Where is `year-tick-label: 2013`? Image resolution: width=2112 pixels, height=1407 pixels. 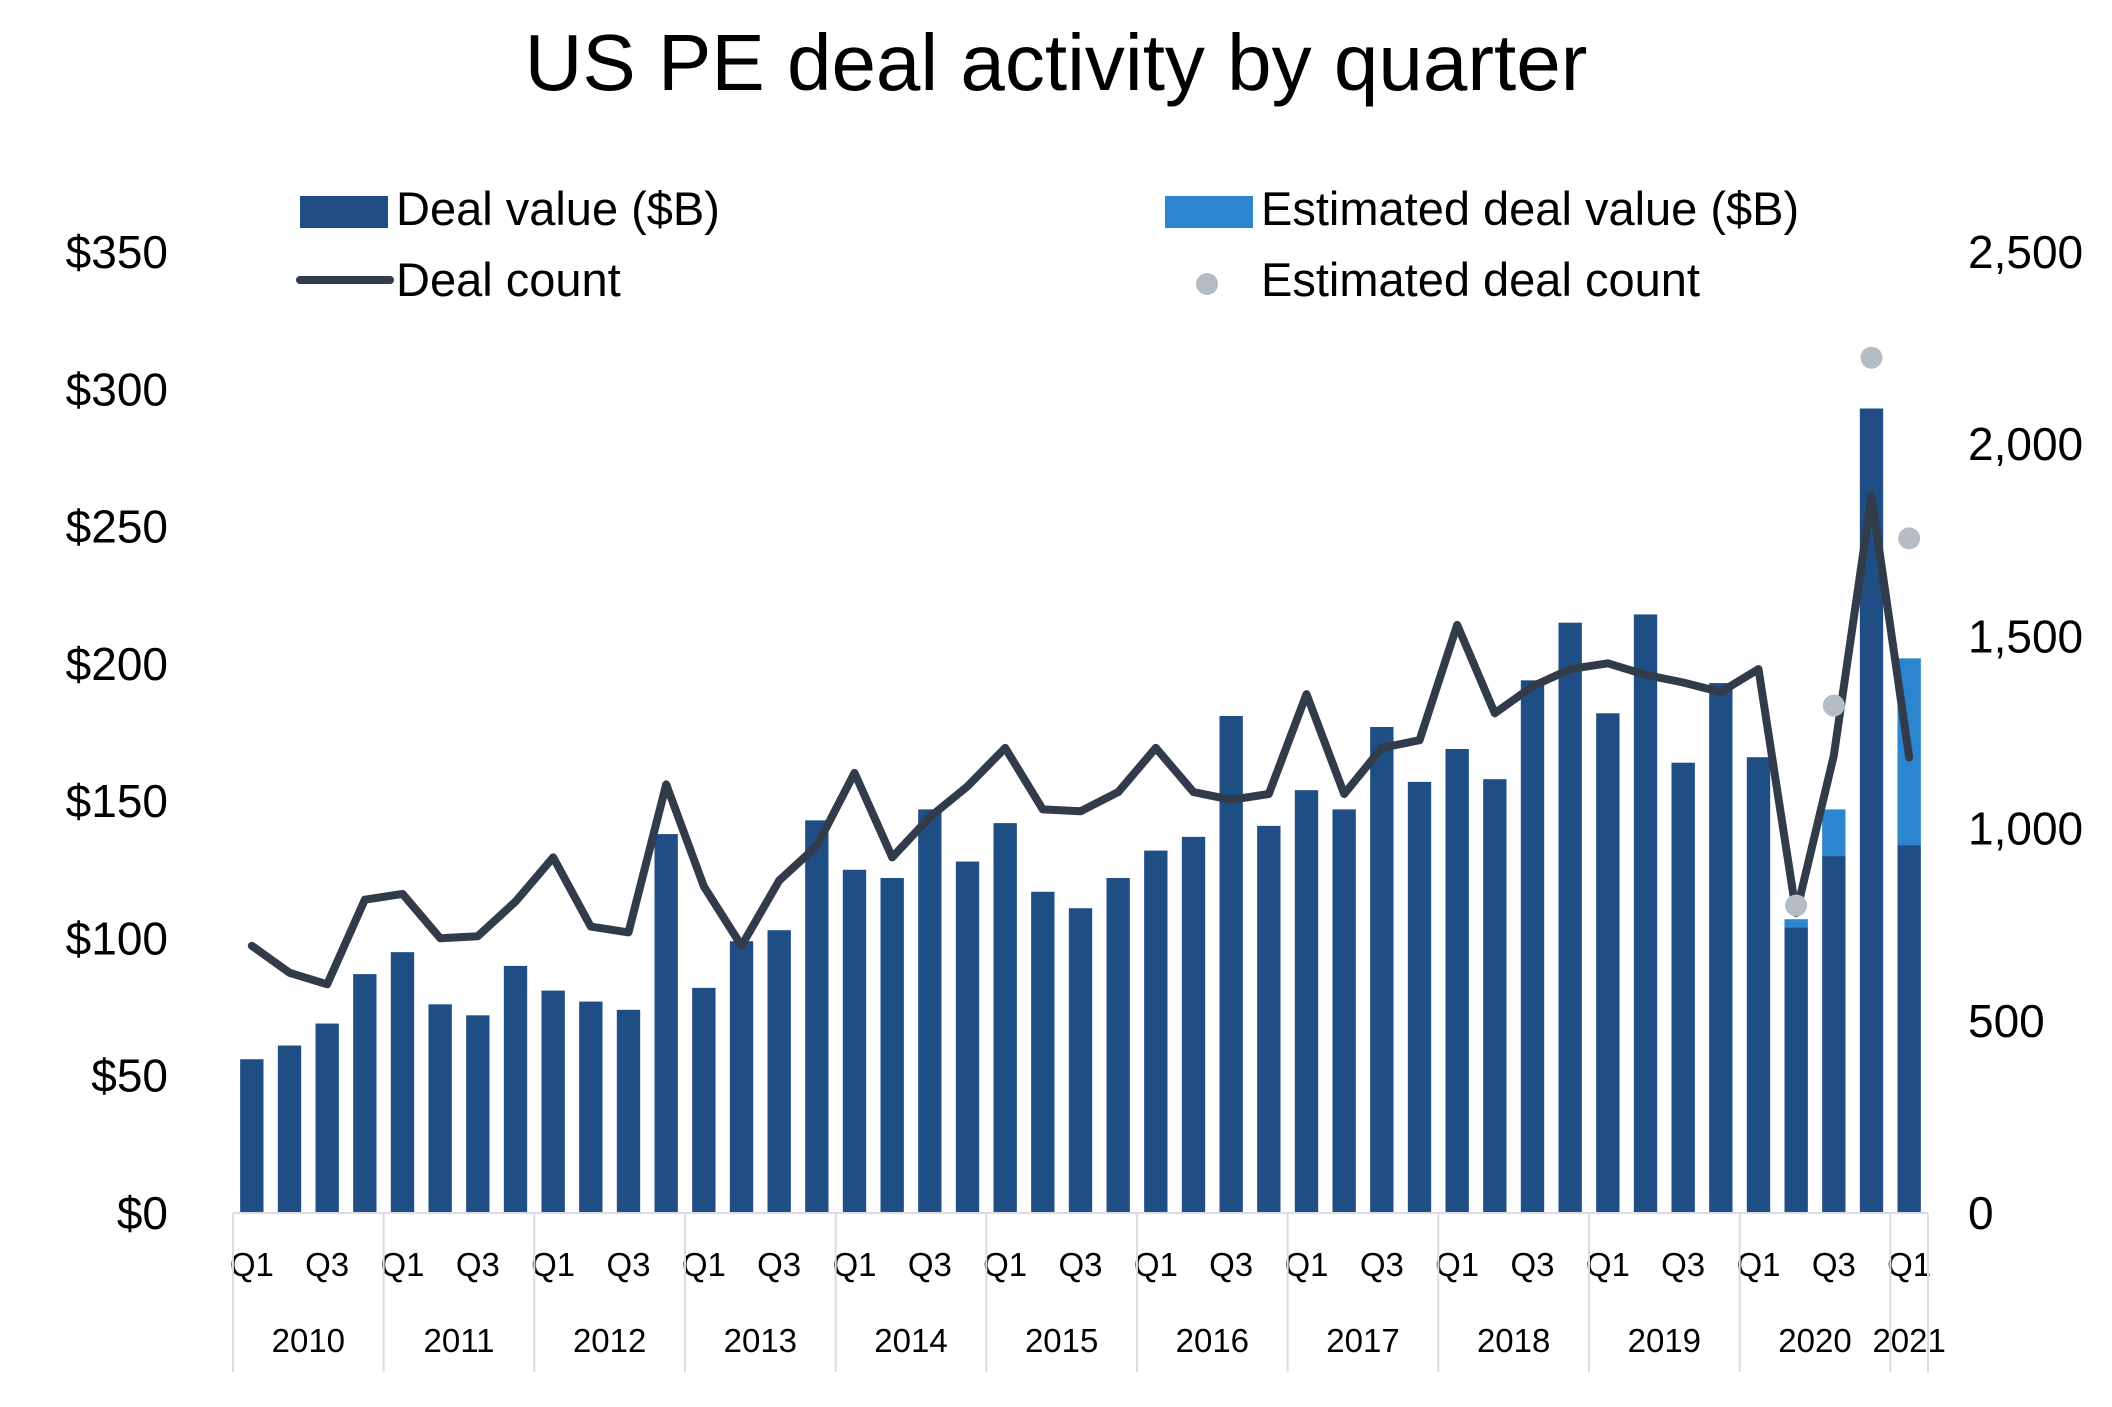
year-tick-label: 2013 is located at coordinates (760, 1340).